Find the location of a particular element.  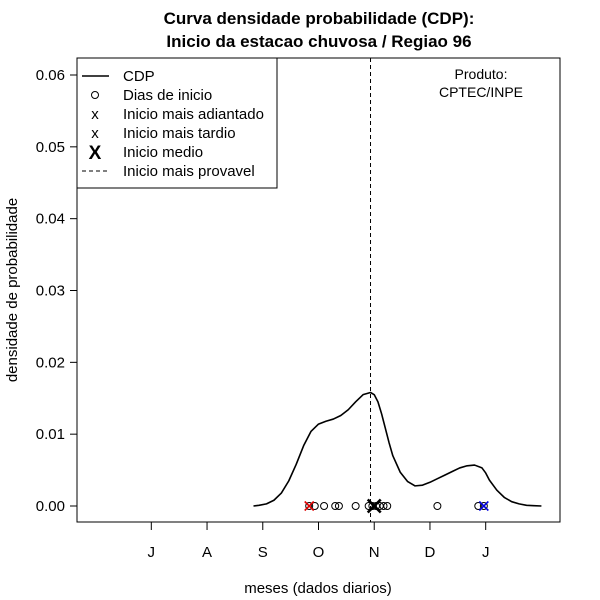

y-tick-label: 0.04 is located at coordinates (50, 219).